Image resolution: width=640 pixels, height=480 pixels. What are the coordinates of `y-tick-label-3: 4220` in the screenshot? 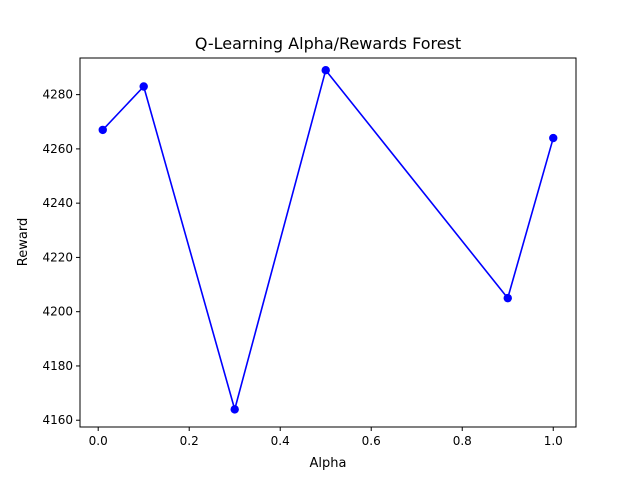 It's located at (57, 257).